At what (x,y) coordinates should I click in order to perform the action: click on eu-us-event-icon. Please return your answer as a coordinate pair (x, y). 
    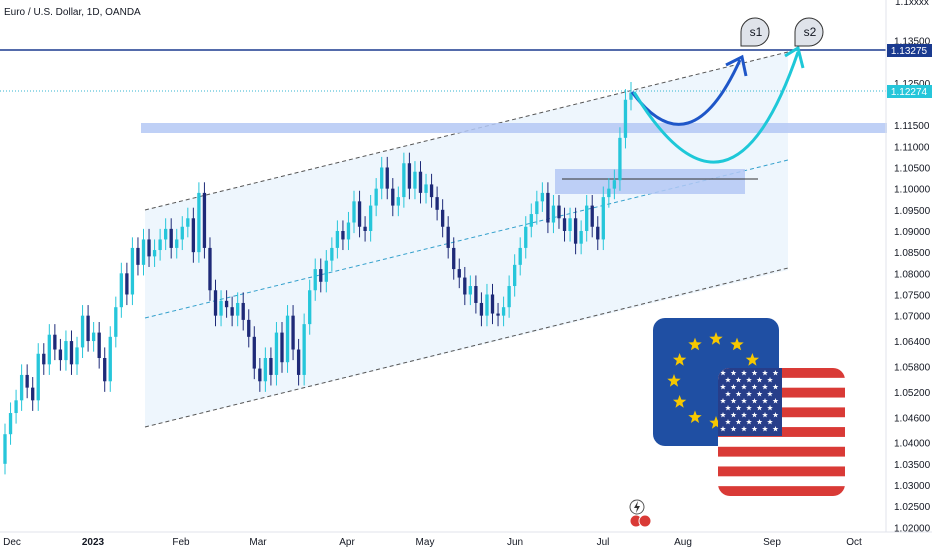
    Looking at the image, I should click on (640, 521).